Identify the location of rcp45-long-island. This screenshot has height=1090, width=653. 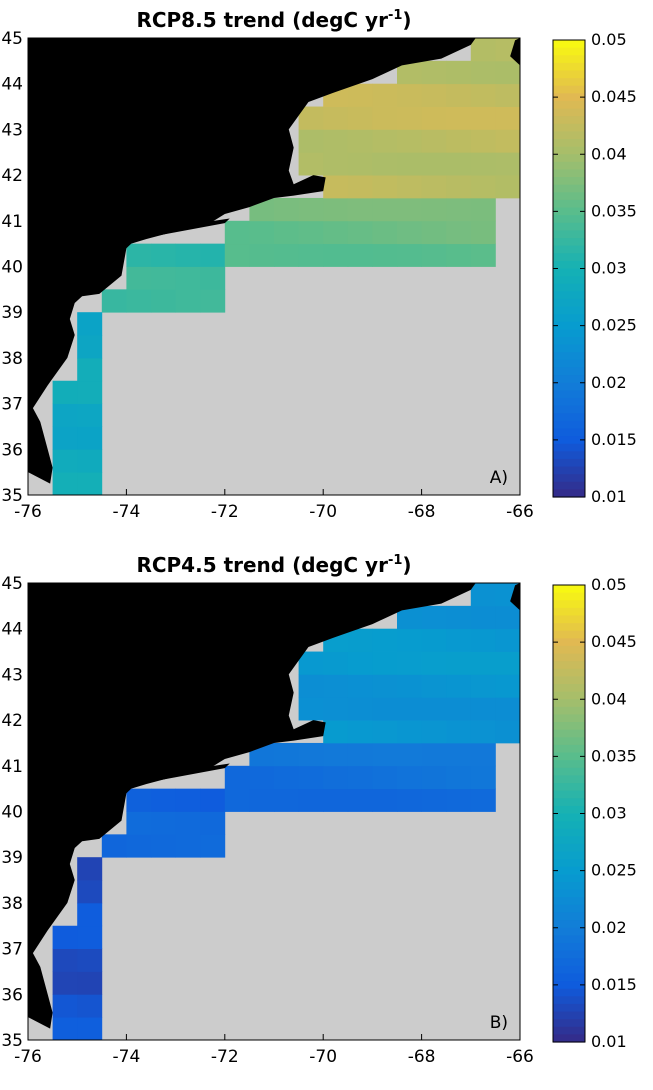
(178, 775).